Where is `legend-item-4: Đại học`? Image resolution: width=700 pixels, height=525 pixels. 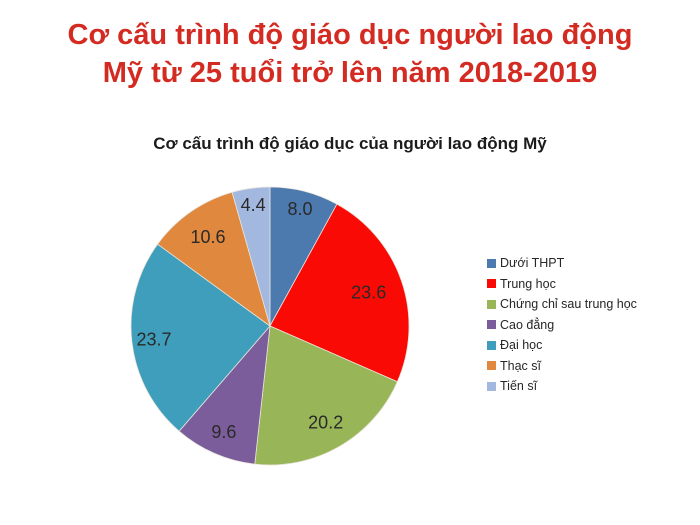 legend-item-4: Đại học is located at coordinates (562, 345).